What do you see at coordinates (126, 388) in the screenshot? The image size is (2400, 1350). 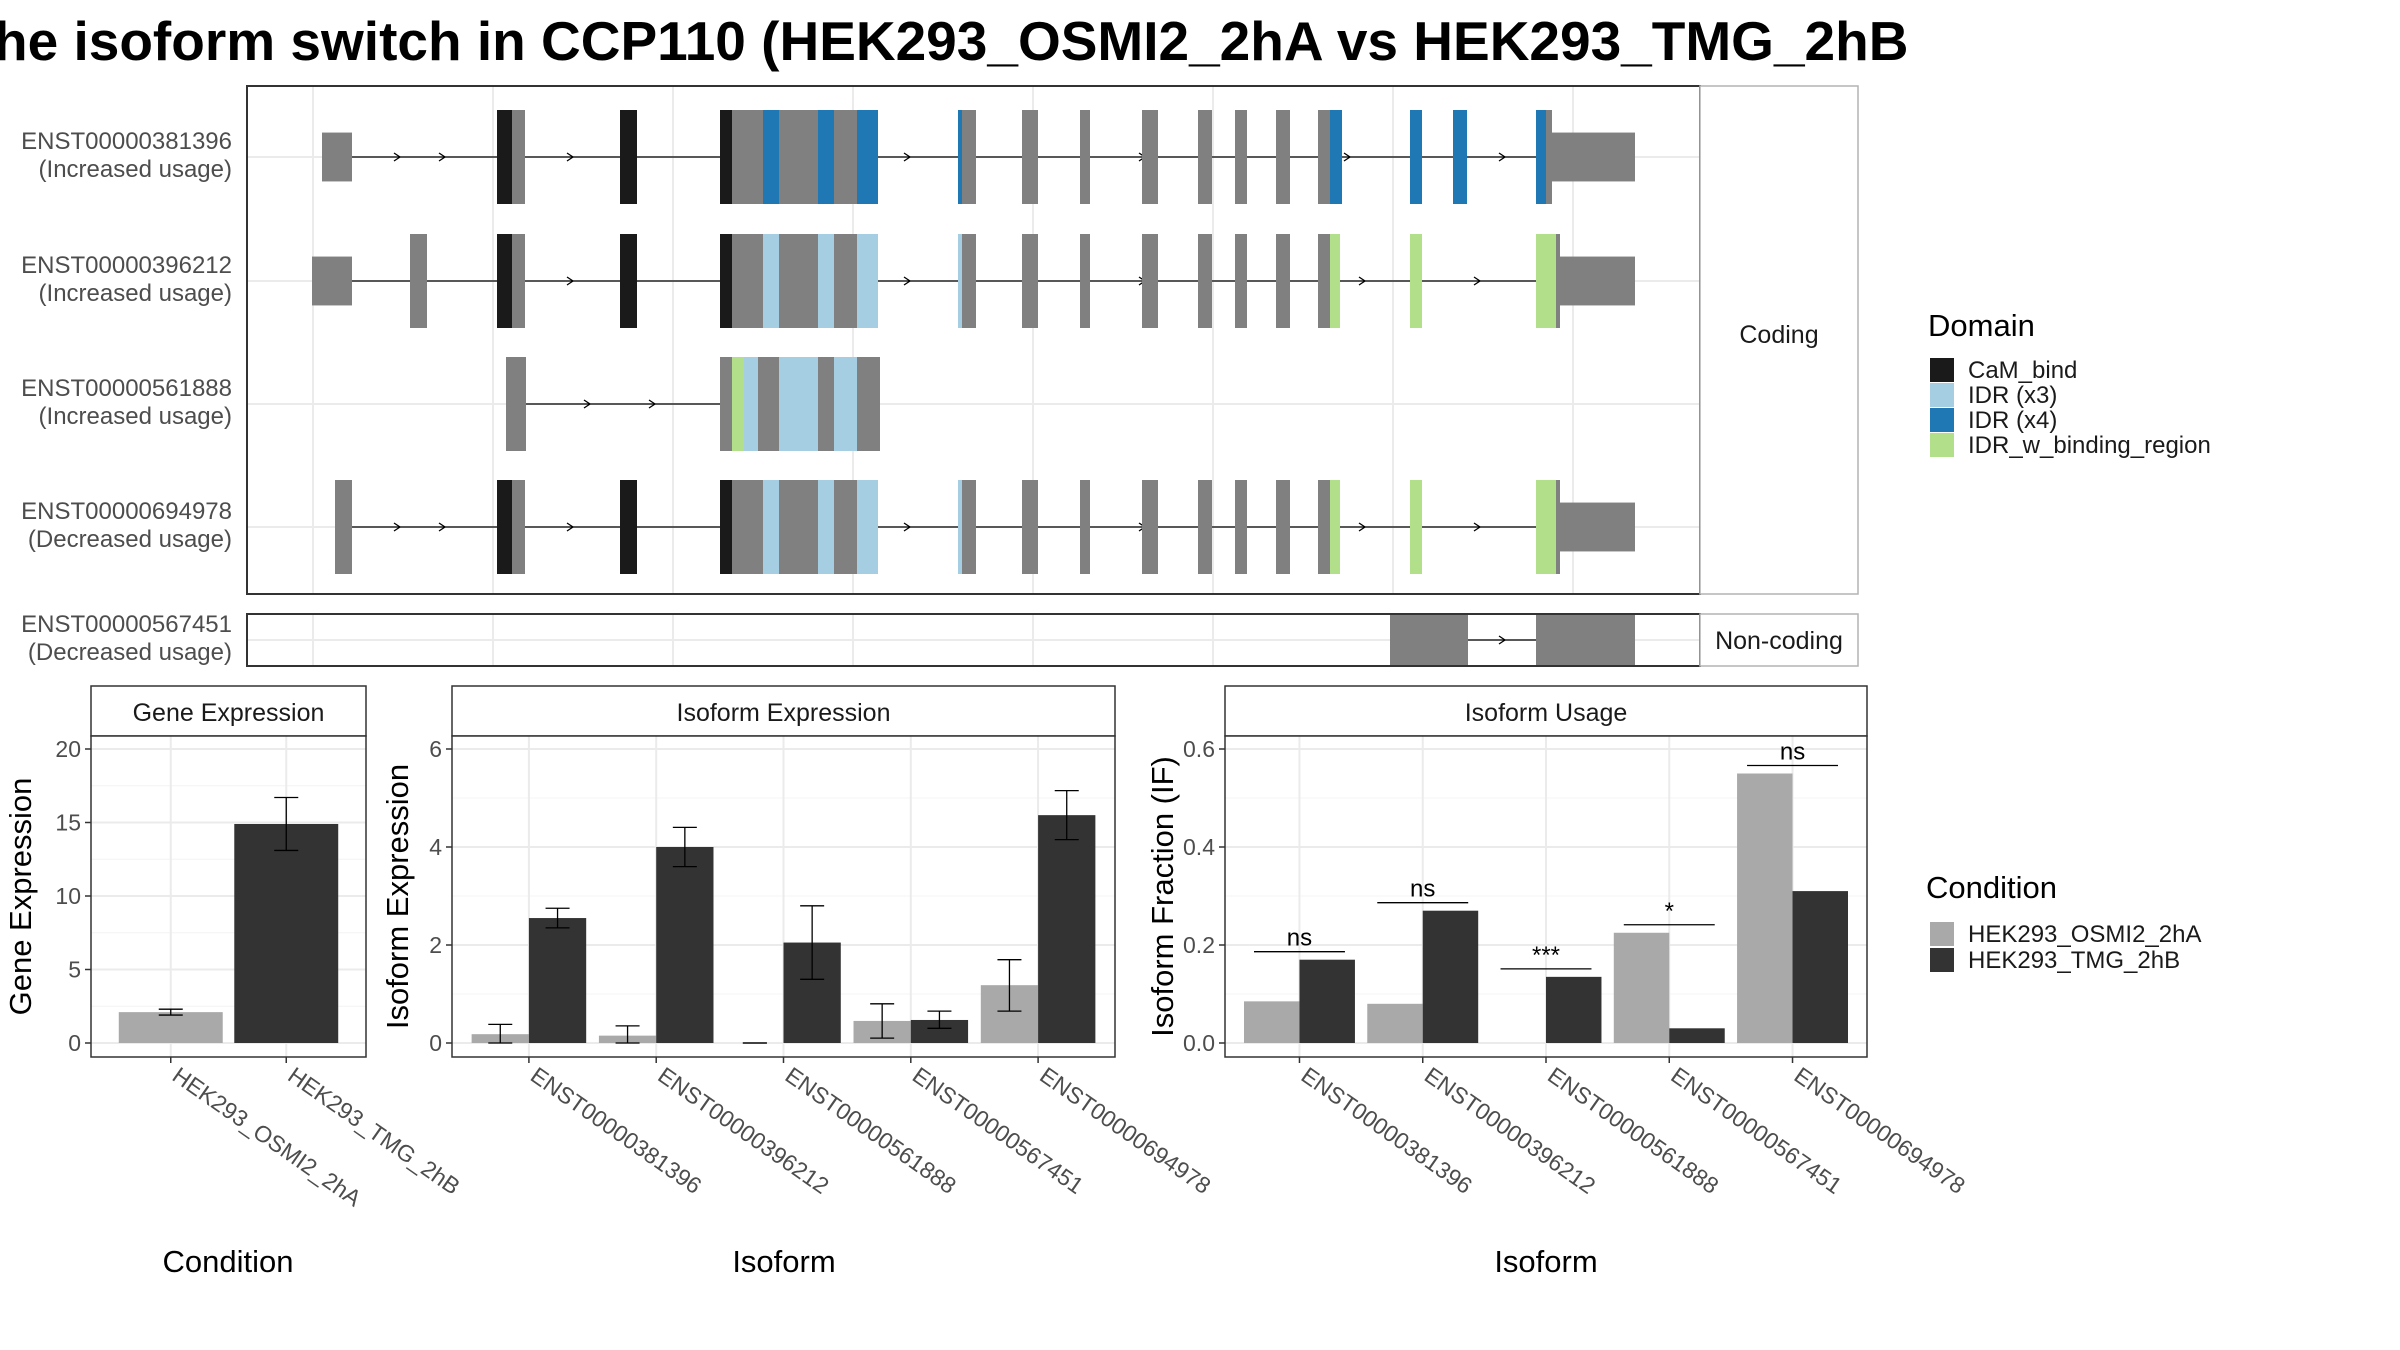 I see `transcript-id-label: ENST00000561888` at bounding box center [126, 388].